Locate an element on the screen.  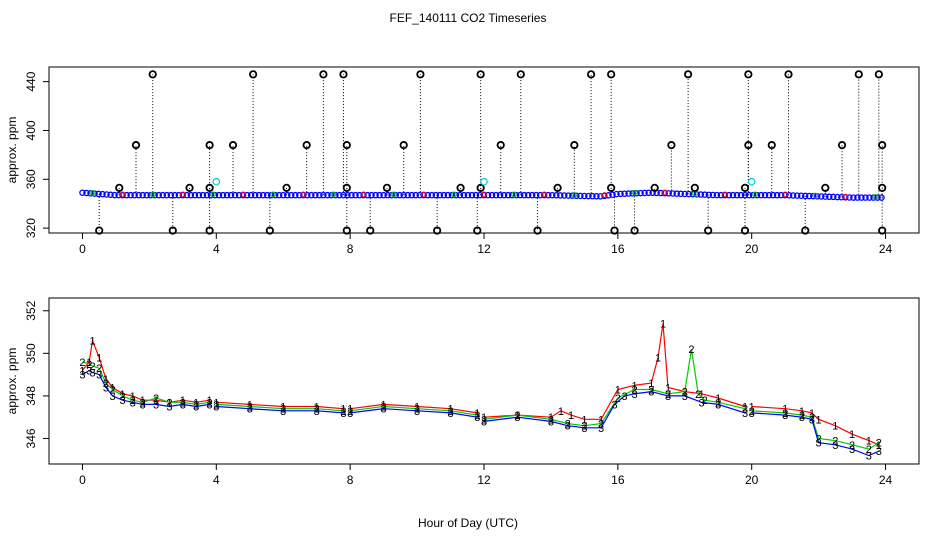
bottom-x-tick-label: 4 is located at coordinates (216, 480).